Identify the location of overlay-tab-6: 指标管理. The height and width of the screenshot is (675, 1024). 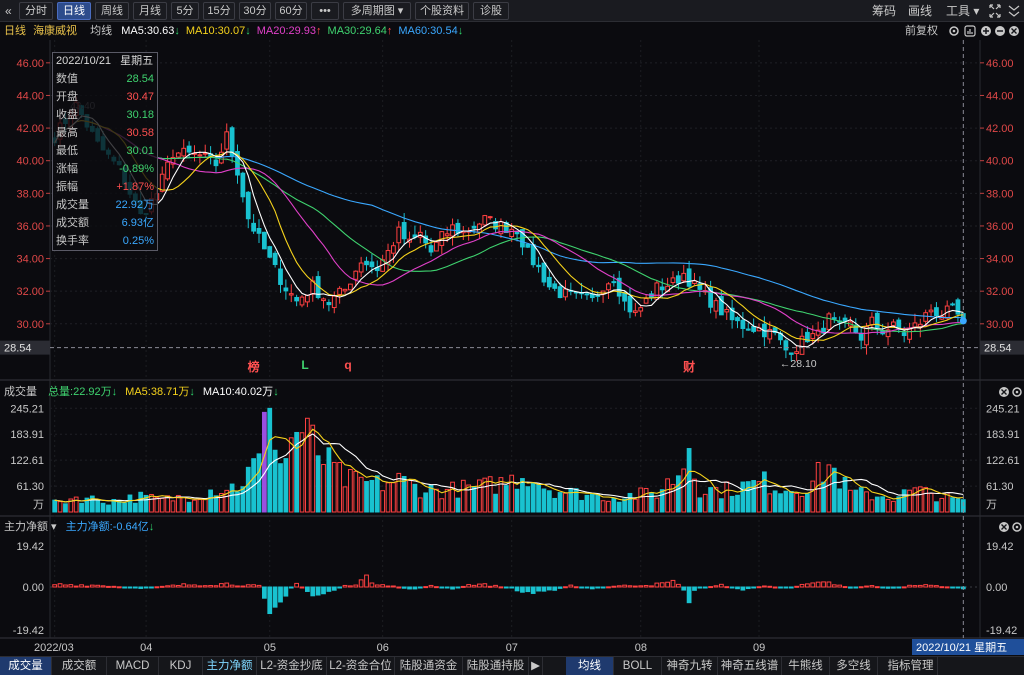
(911, 666).